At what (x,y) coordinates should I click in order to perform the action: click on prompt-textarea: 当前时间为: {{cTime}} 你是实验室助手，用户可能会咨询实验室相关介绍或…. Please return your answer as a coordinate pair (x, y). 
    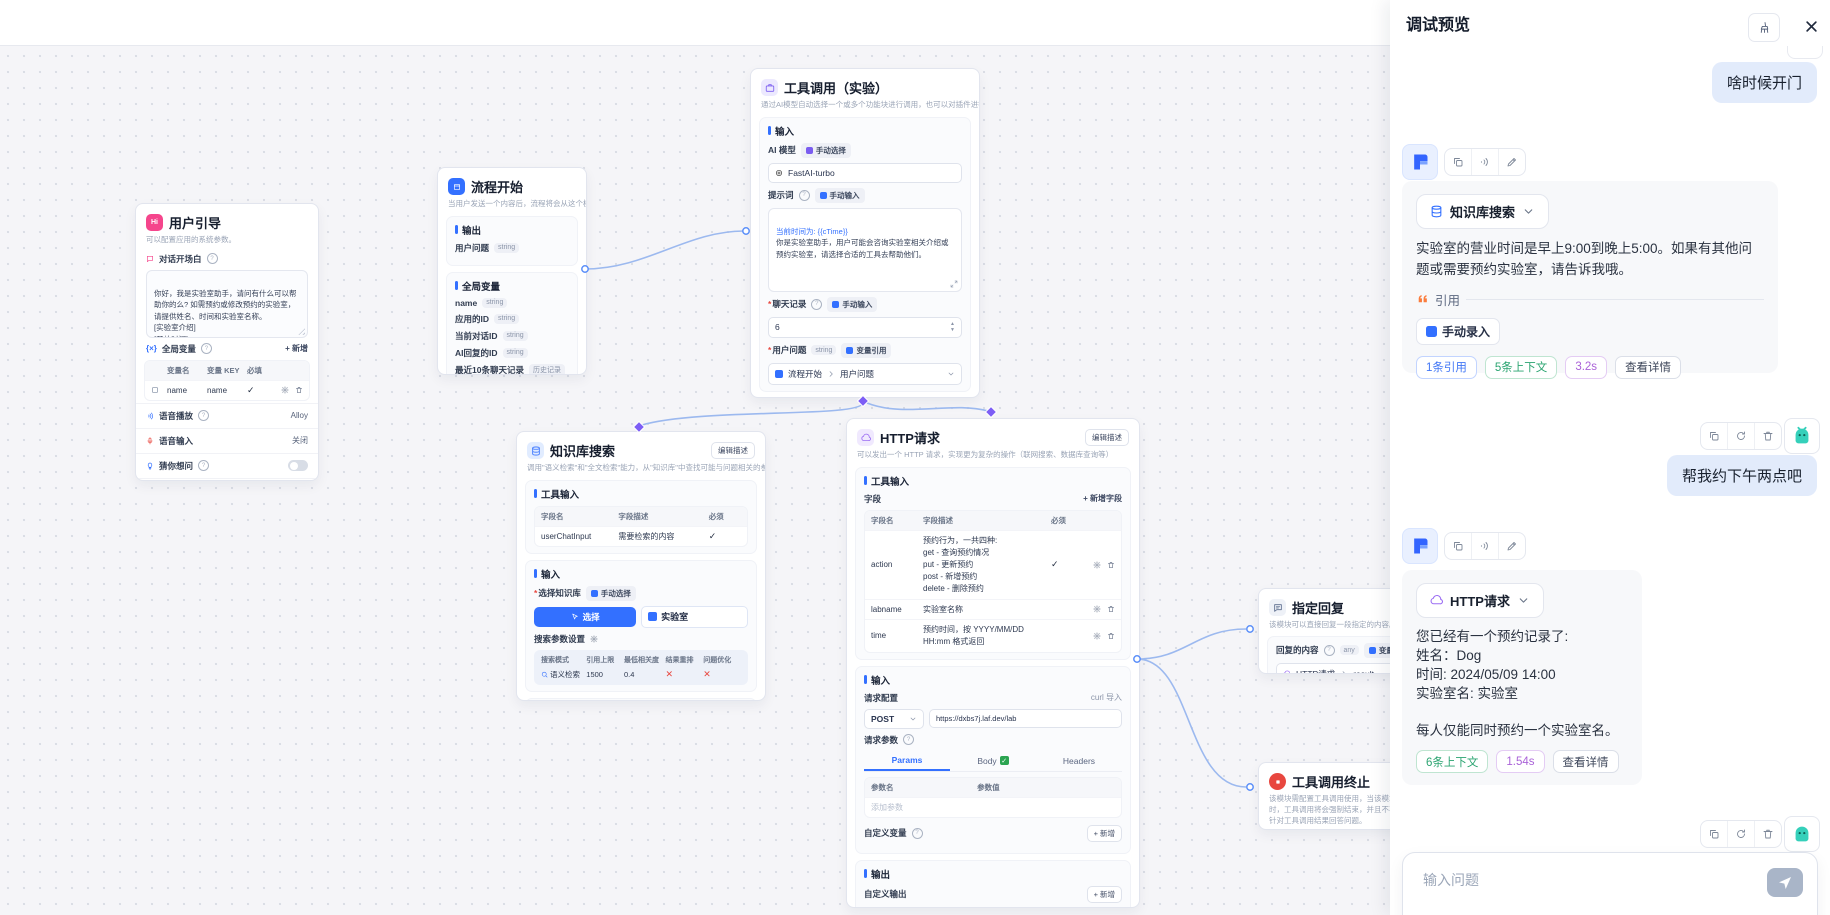
    Looking at the image, I should click on (865, 249).